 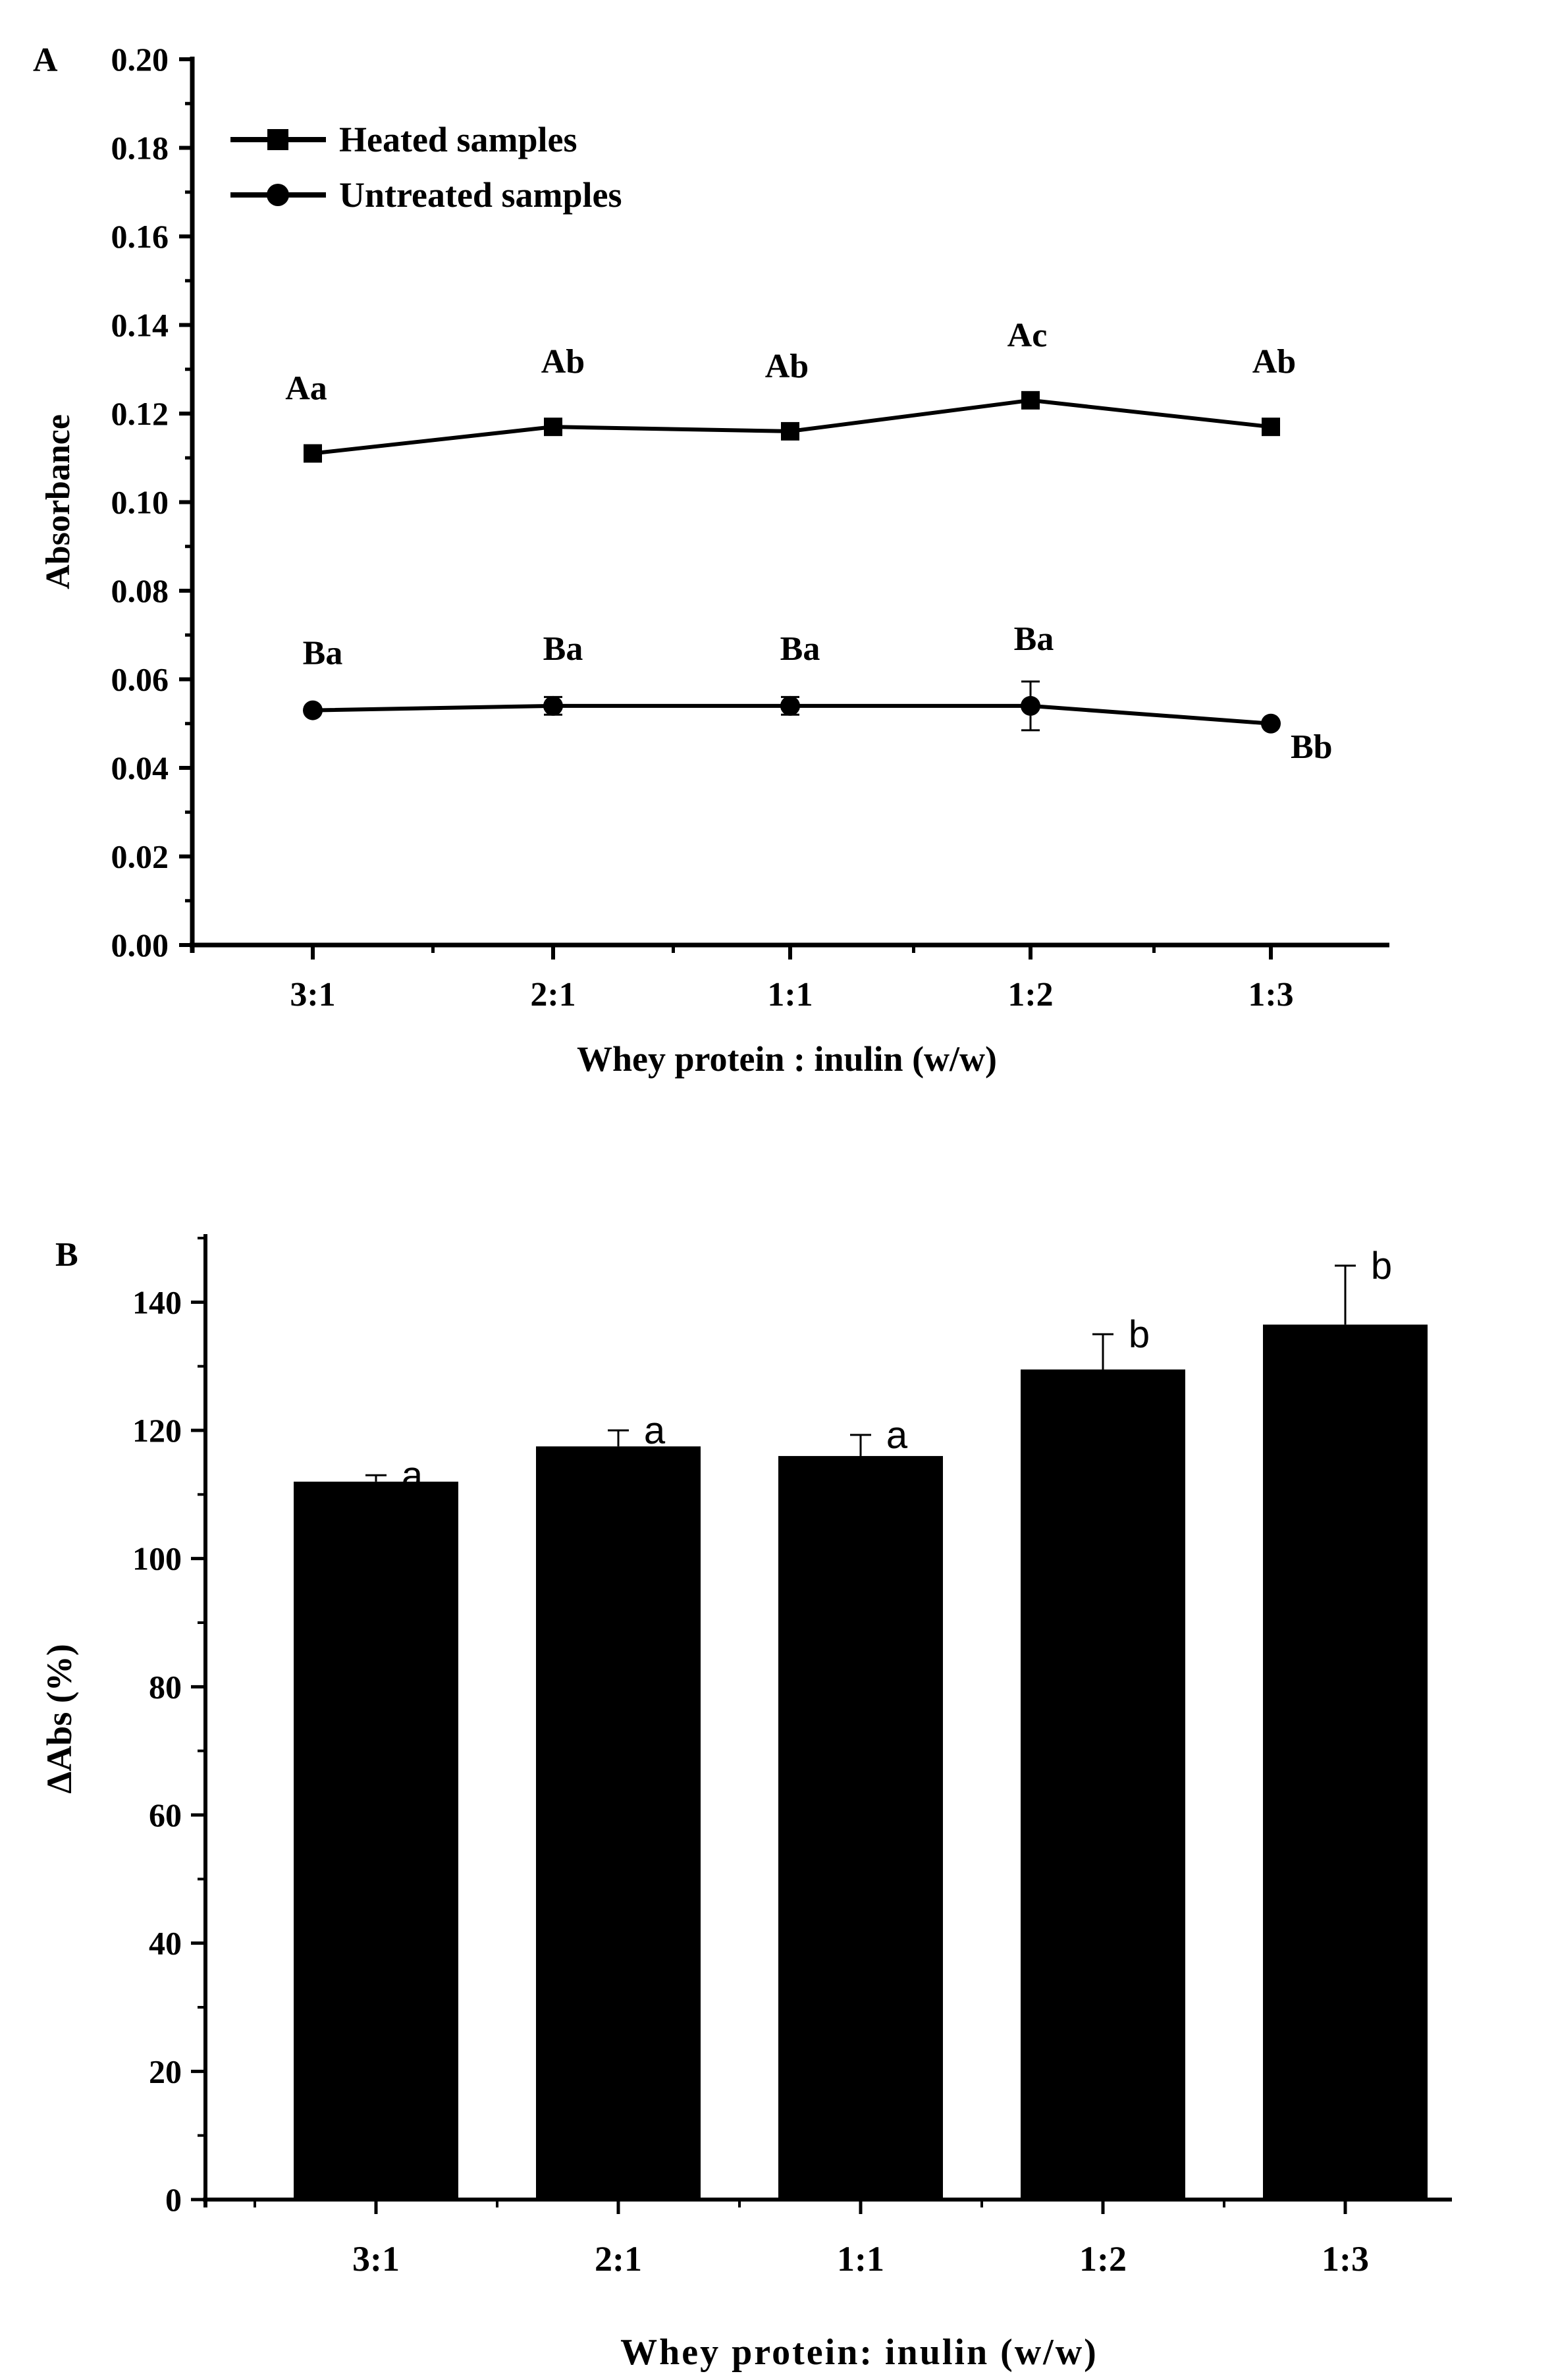 What do you see at coordinates (1312, 747) in the screenshot?
I see `panel-a-untreated-significance-label: Bb` at bounding box center [1312, 747].